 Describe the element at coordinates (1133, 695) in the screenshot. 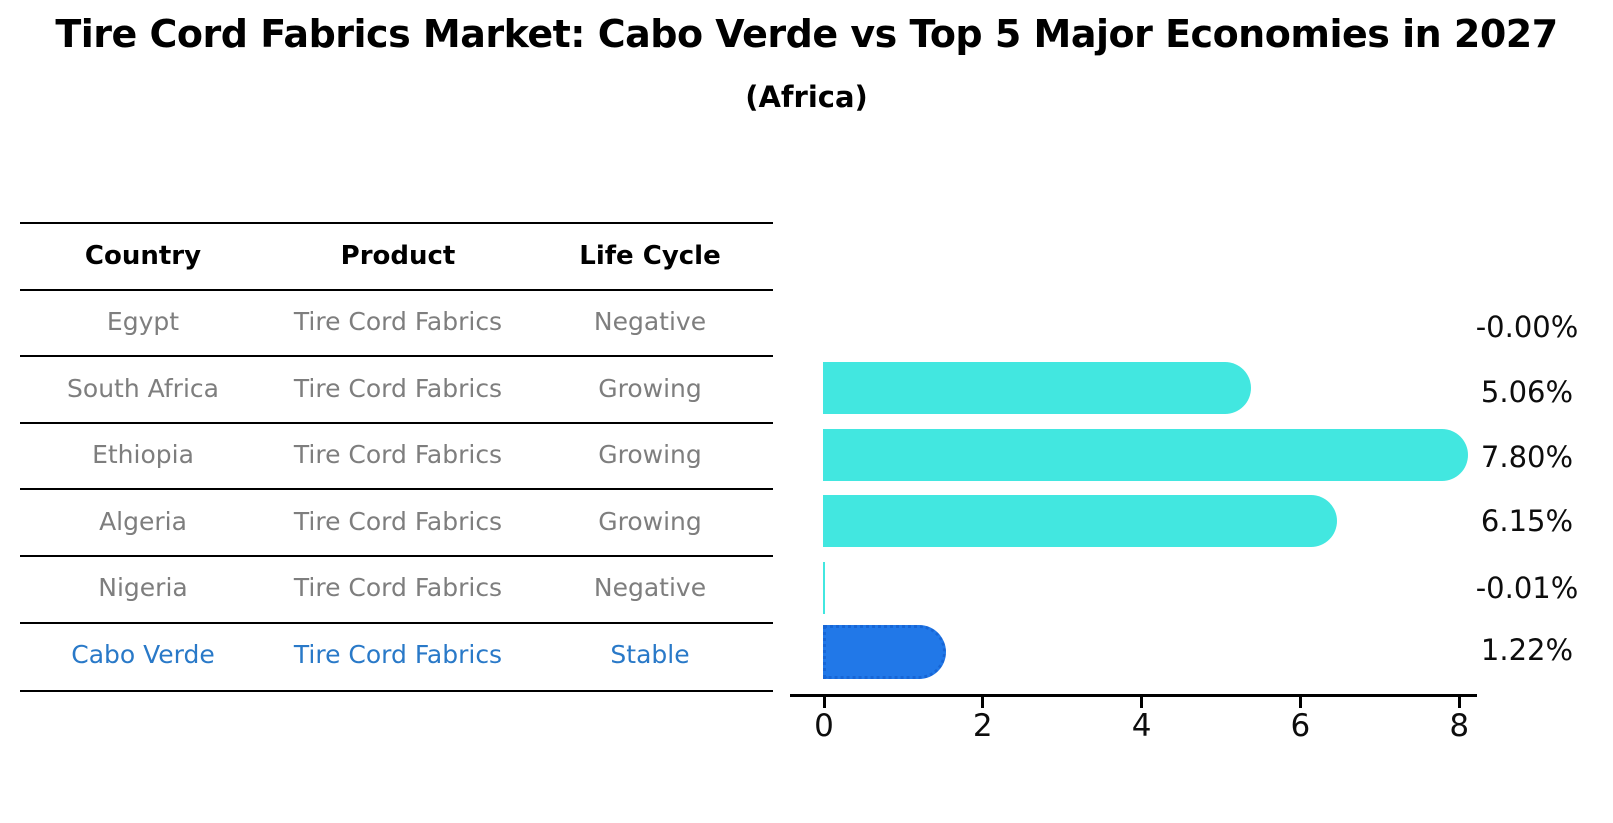

I see `x-axis-line` at that location.